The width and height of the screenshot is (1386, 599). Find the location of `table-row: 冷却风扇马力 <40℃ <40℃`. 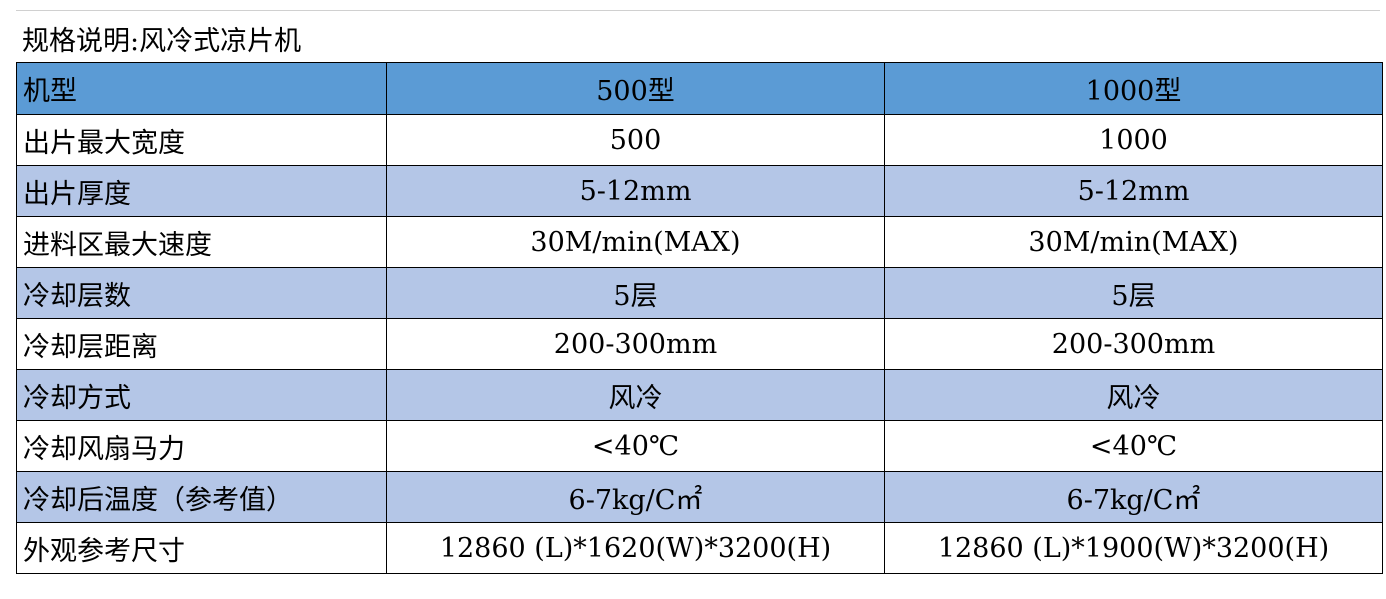

table-row: 冷却风扇马力 <40℃ <40℃ is located at coordinates (699, 446).